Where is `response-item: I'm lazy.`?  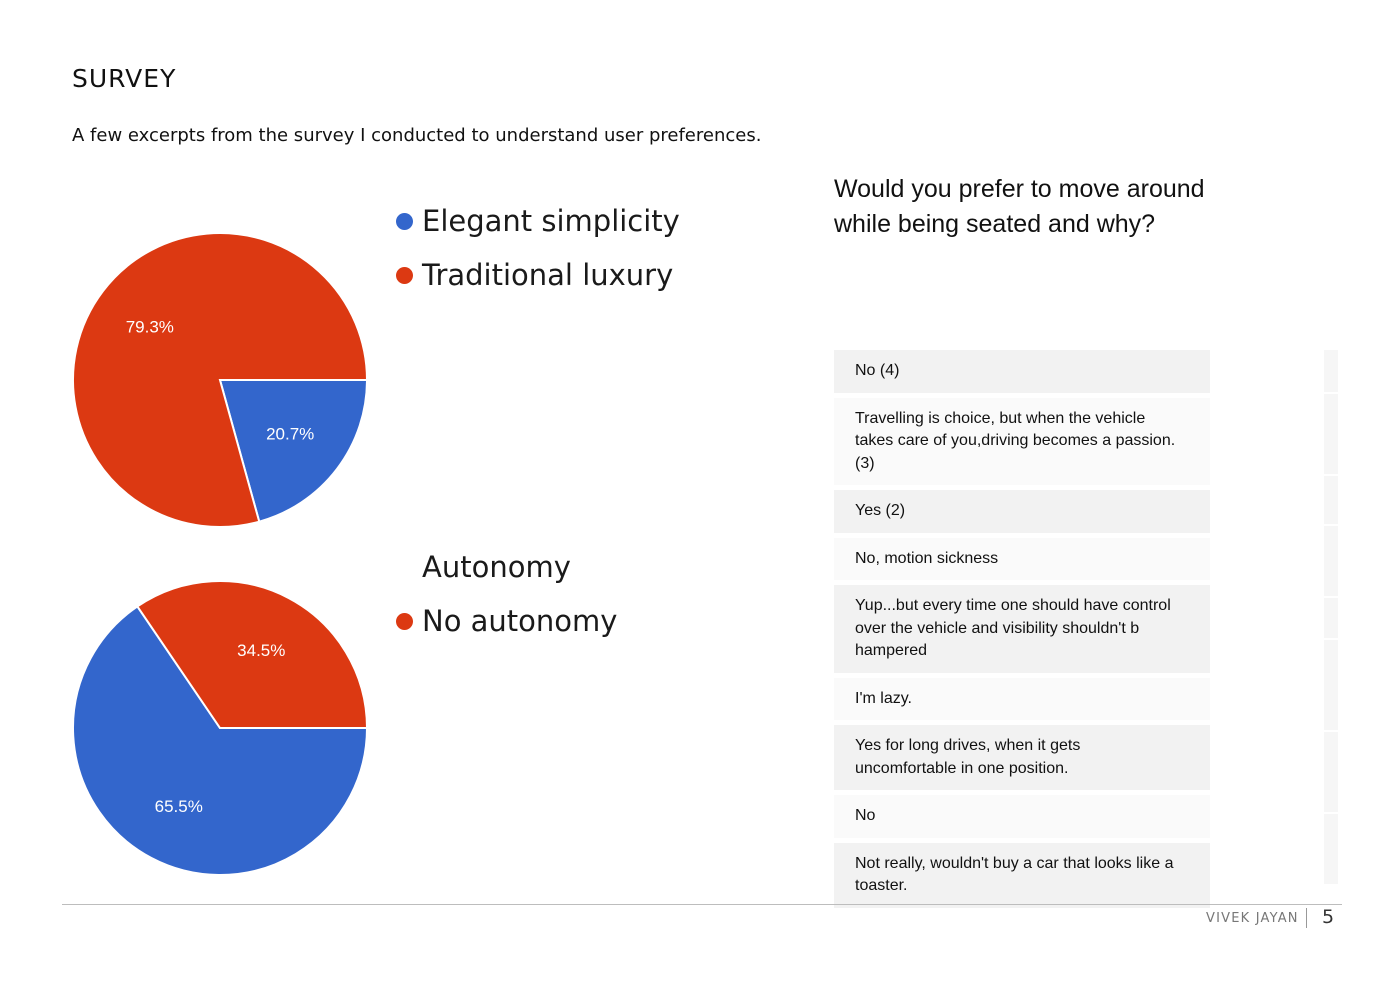 response-item: I'm lazy. is located at coordinates (1022, 698).